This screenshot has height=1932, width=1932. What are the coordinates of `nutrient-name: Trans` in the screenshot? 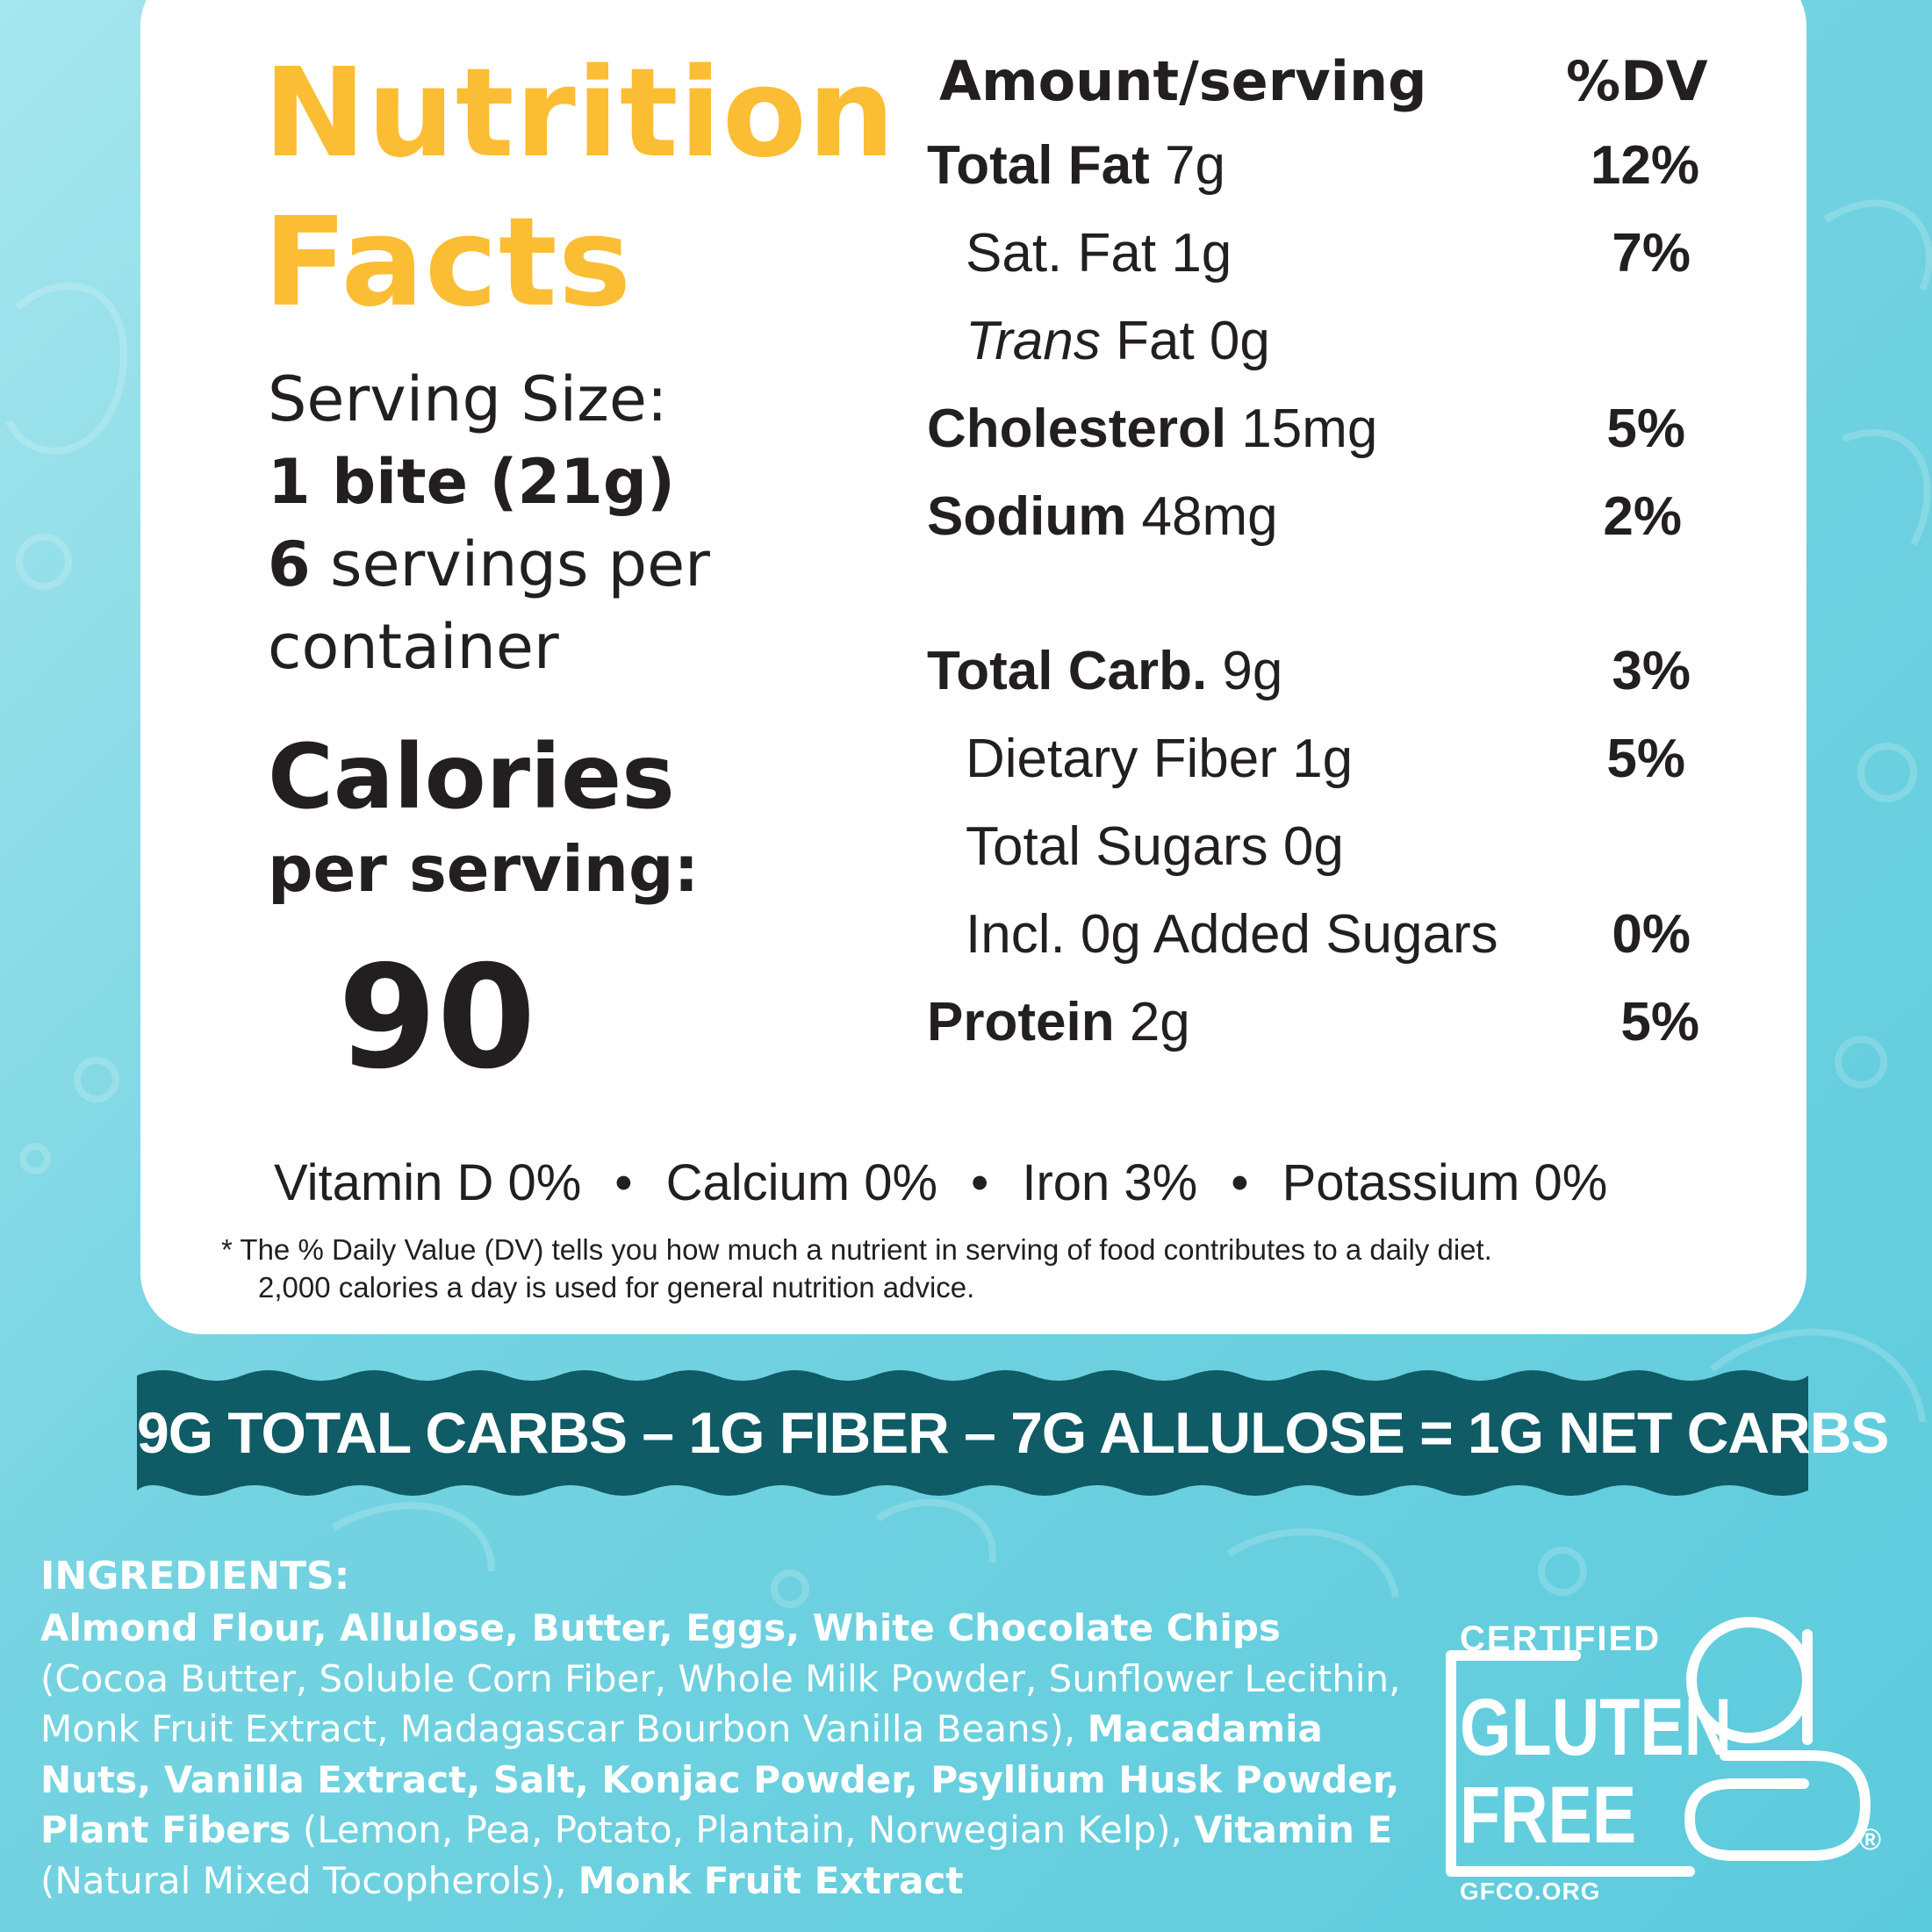 It's located at (1033, 341).